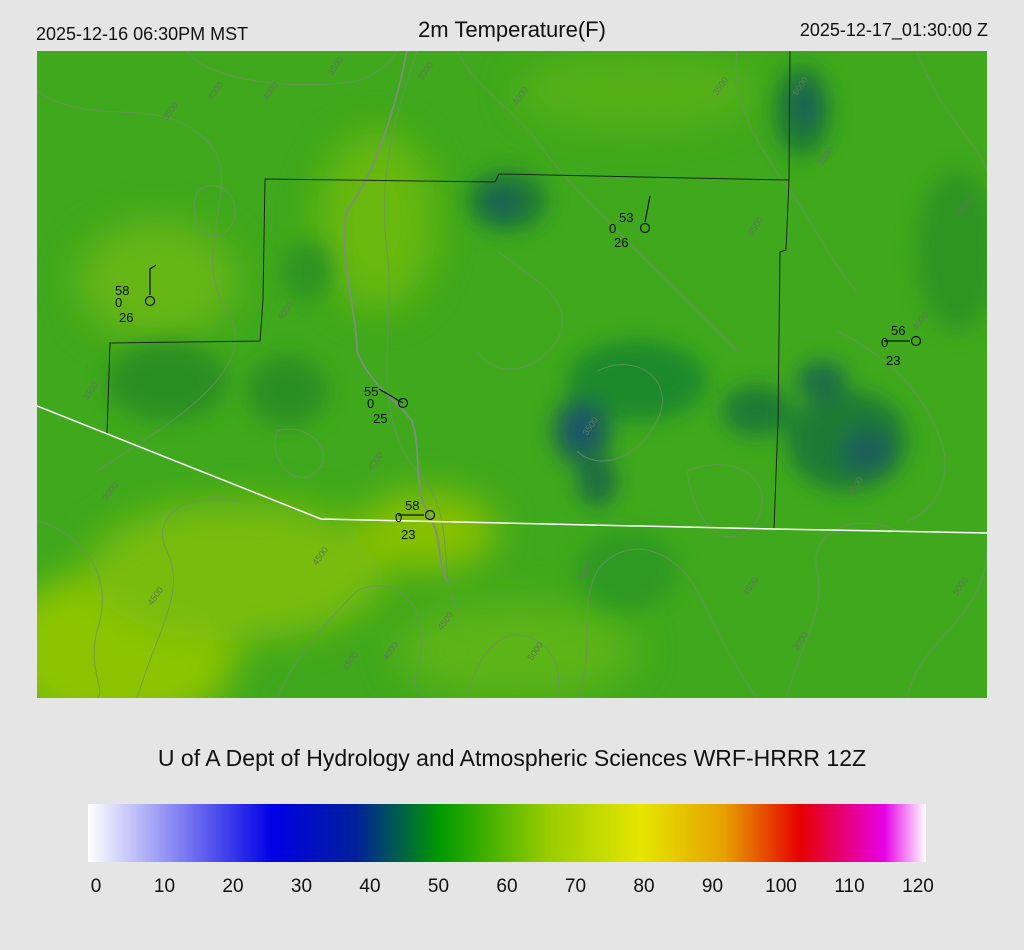  What do you see at coordinates (370, 886) in the screenshot?
I see `colorbar-tick-40: 40` at bounding box center [370, 886].